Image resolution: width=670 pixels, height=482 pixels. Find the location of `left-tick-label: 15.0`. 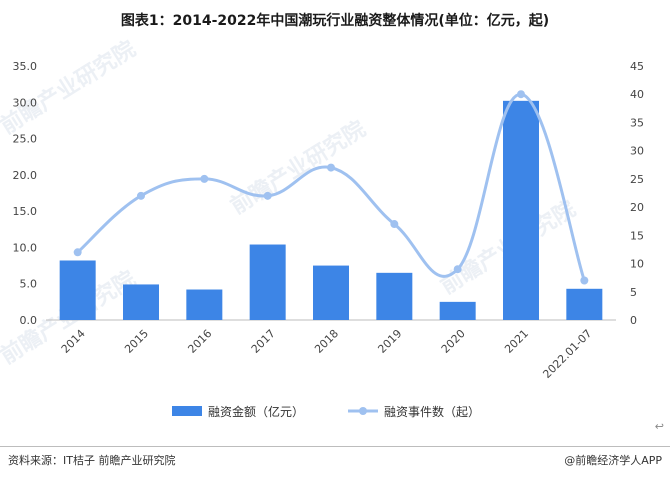

left-tick-label: 15.0 is located at coordinates (25, 211).